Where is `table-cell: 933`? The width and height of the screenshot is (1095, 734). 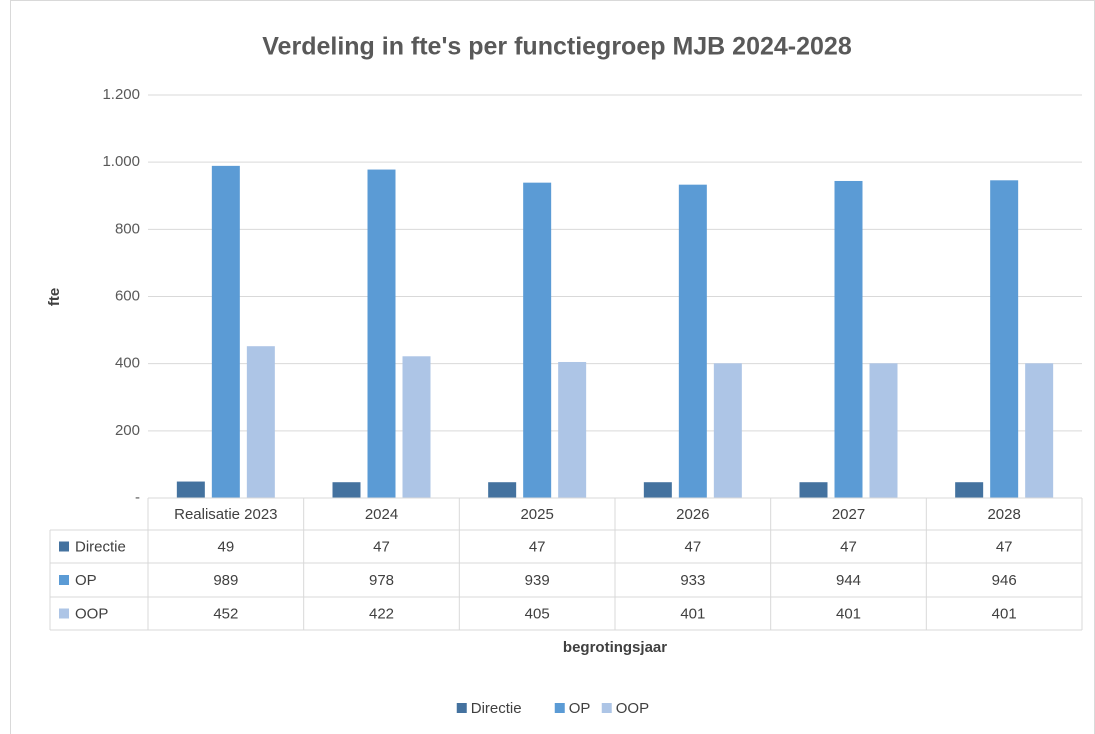 table-cell: 933 is located at coordinates (692, 580).